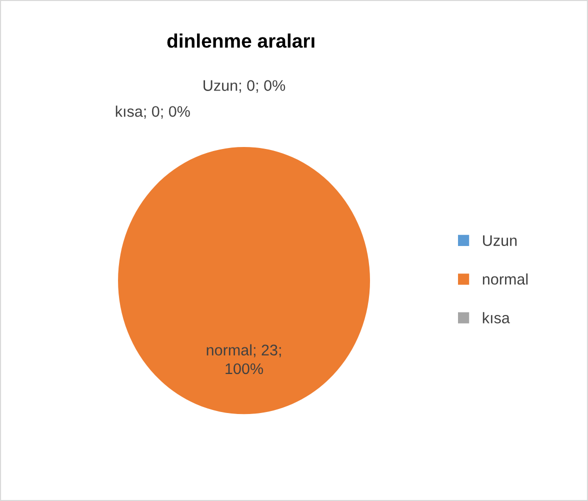  Describe the element at coordinates (496, 318) in the screenshot. I see `legend-label: kısa` at that location.